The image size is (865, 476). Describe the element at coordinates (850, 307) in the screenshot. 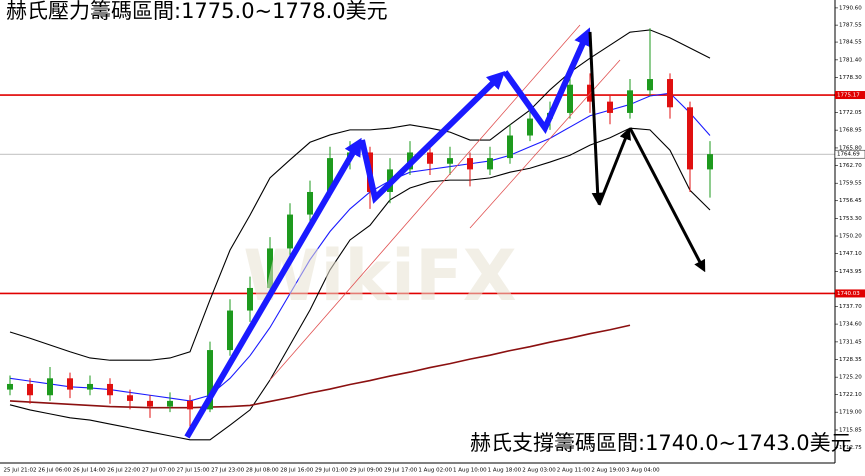

I see `y-tick-label: 1737.70` at that location.